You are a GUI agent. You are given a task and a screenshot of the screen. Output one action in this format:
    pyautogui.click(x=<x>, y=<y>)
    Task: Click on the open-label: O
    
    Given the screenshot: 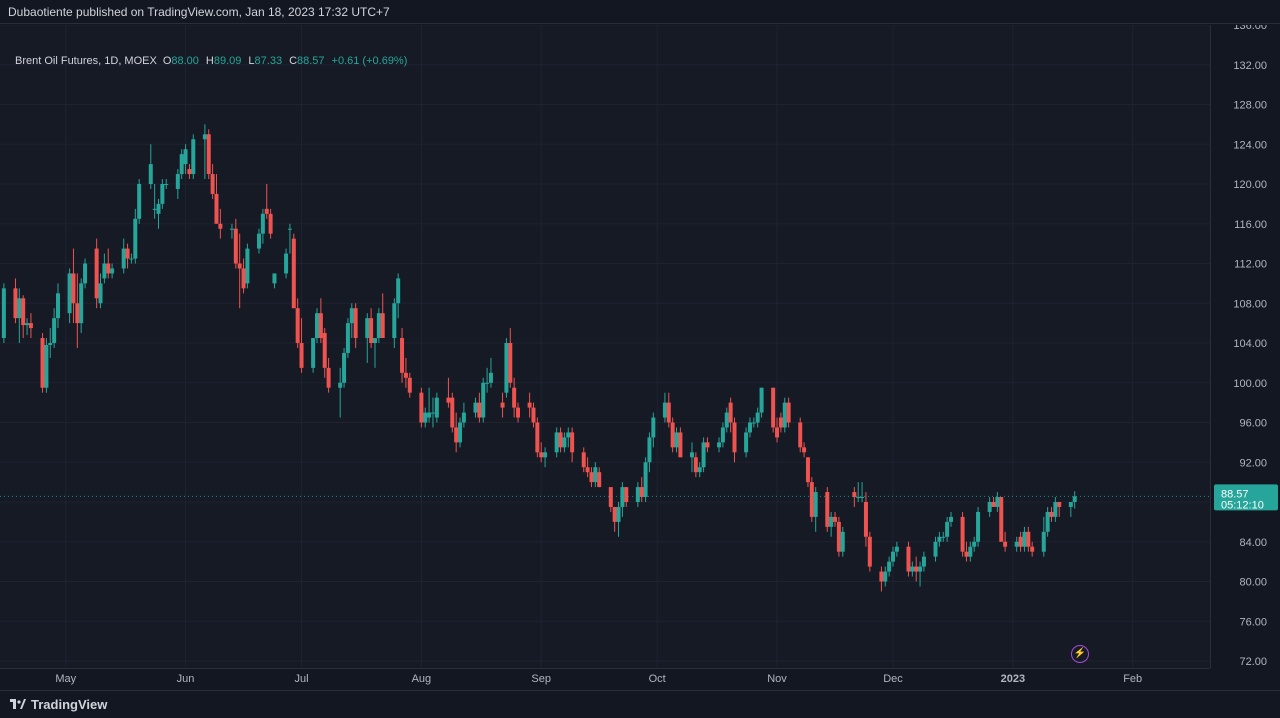 What is the action you would take?
    pyautogui.click(x=167, y=61)
    